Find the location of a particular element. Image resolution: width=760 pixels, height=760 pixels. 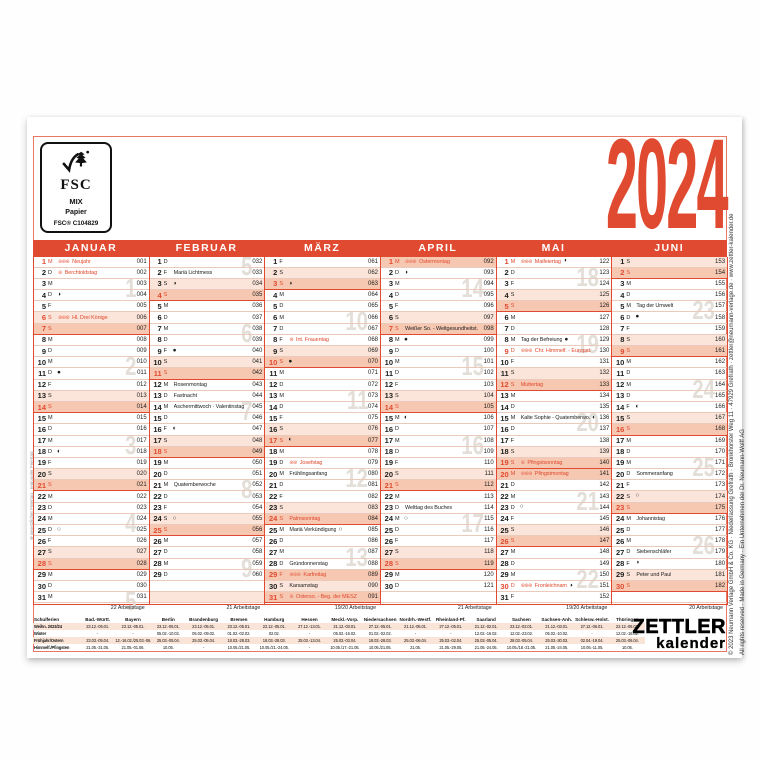

day-of-year: 140 is located at coordinates (604, 462).